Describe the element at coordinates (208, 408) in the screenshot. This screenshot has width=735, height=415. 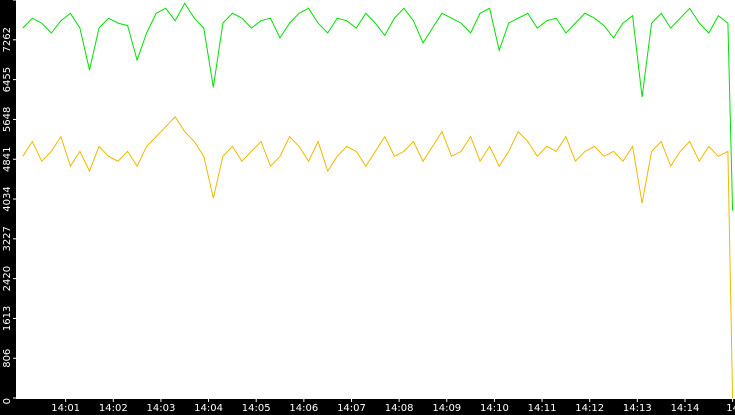
I see `x-tick-label: 14:04` at that location.